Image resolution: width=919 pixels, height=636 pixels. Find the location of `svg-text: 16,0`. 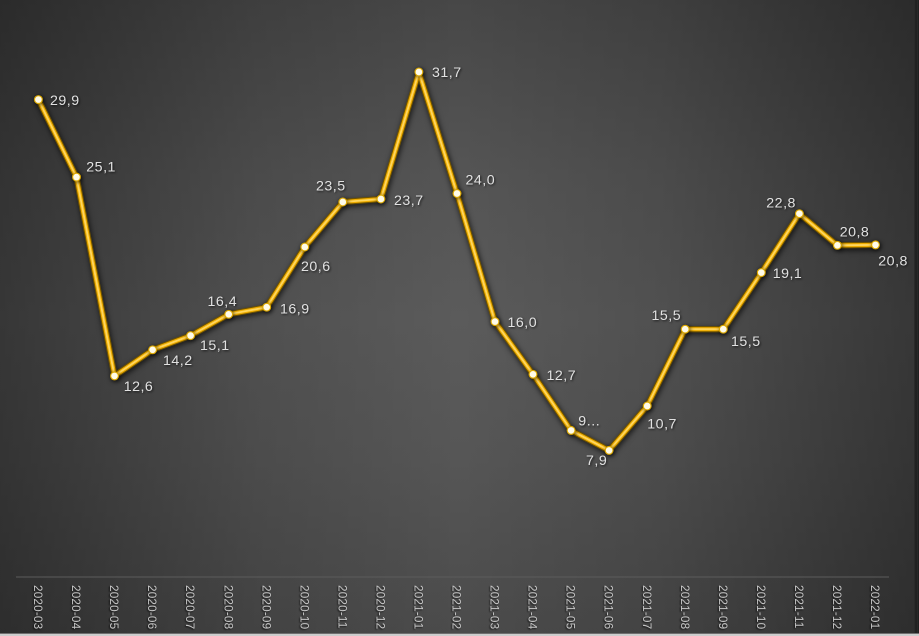

svg-text: 16,0 is located at coordinates (523, 323).